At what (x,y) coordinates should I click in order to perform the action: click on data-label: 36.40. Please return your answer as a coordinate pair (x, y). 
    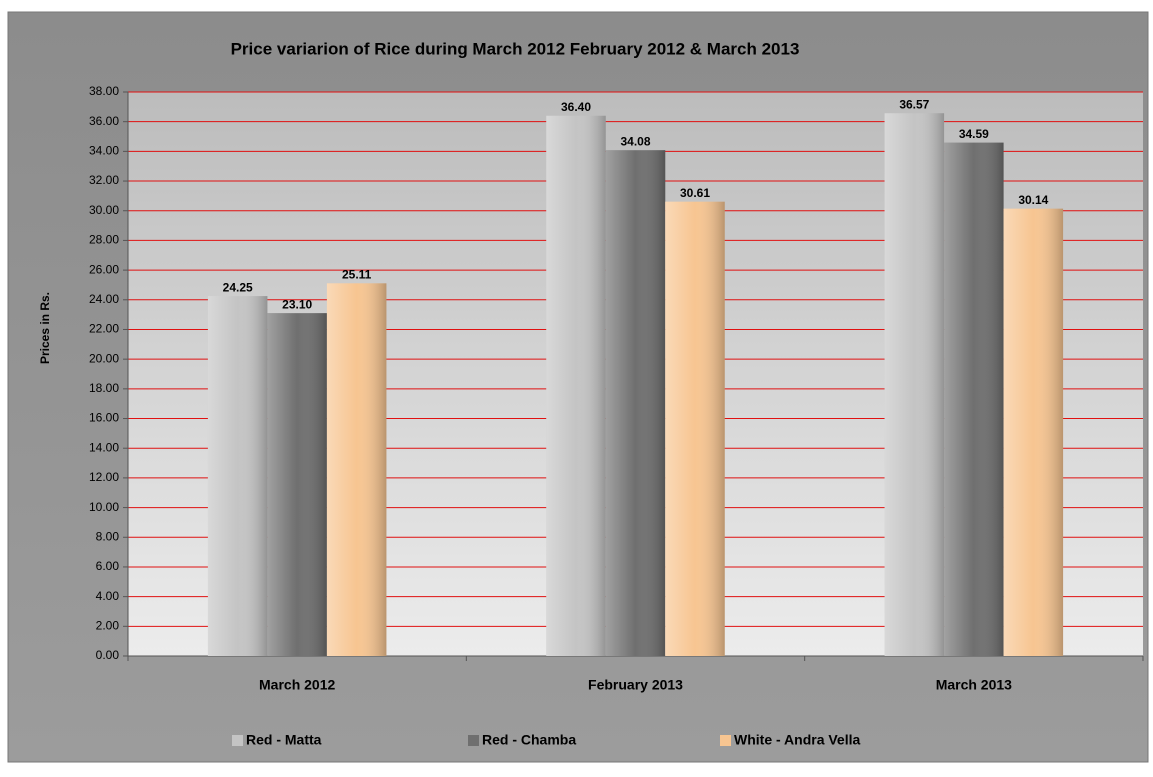
    Looking at the image, I should click on (576, 107).